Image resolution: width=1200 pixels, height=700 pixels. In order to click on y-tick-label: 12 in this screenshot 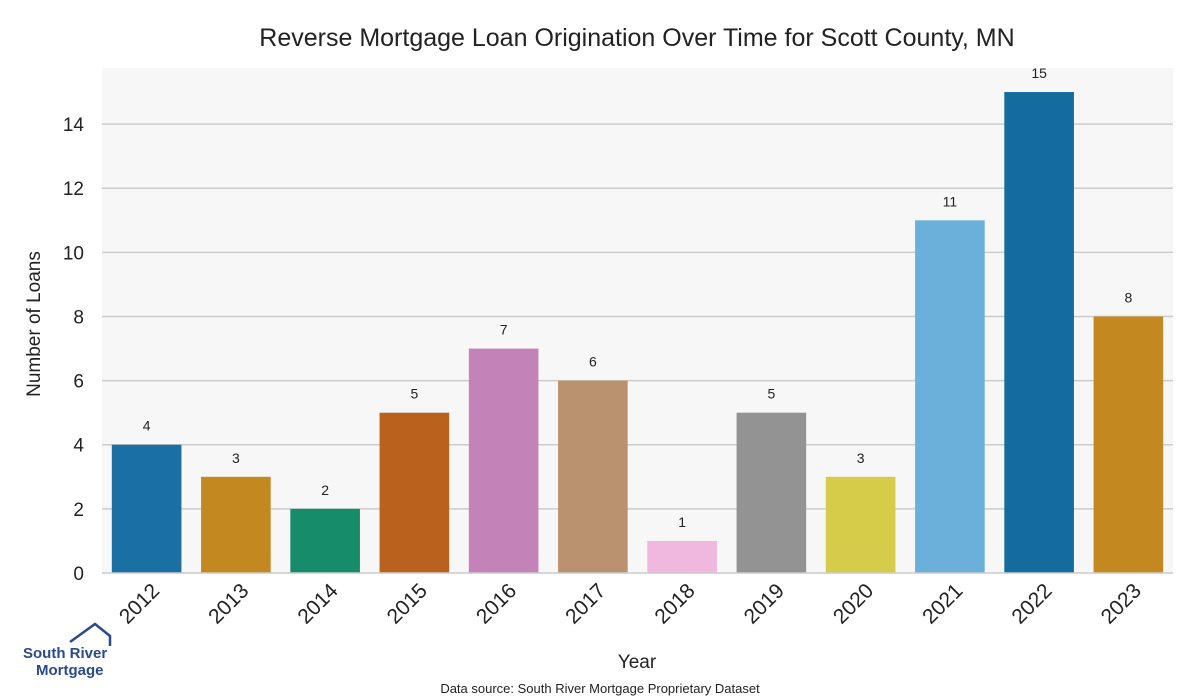, I will do `click(73, 189)`.